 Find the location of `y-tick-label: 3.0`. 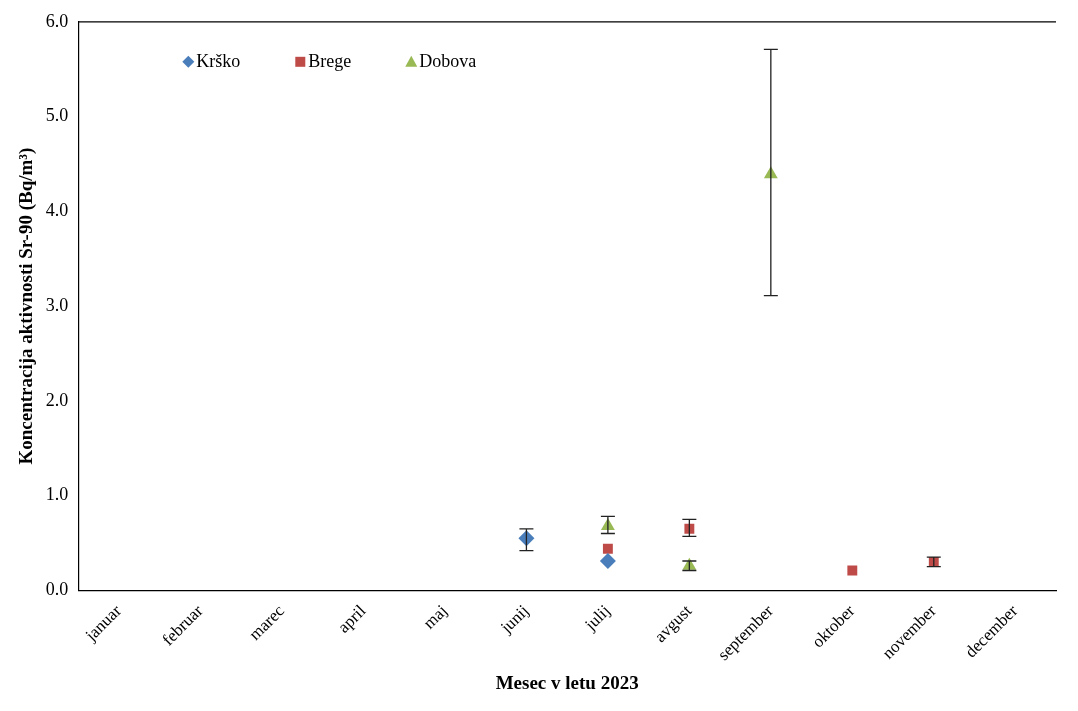

y-tick-label: 3.0 is located at coordinates (57, 304).